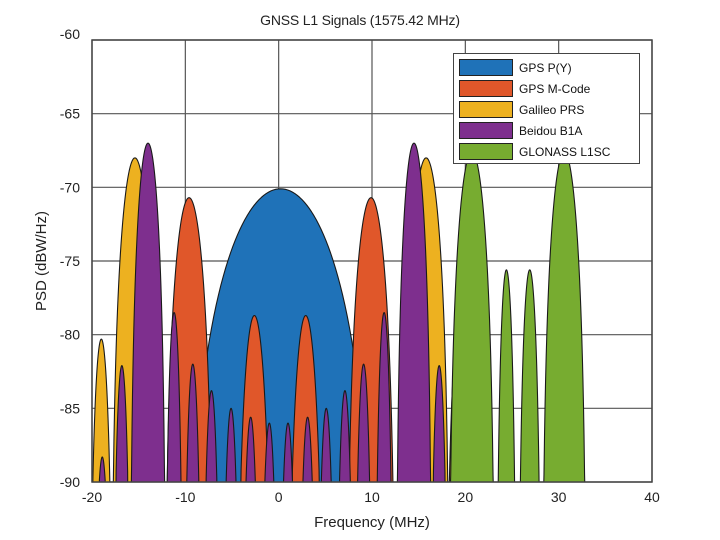  I want to click on legend-item-galileo-prs: Galileo PRS, so click(521, 109).